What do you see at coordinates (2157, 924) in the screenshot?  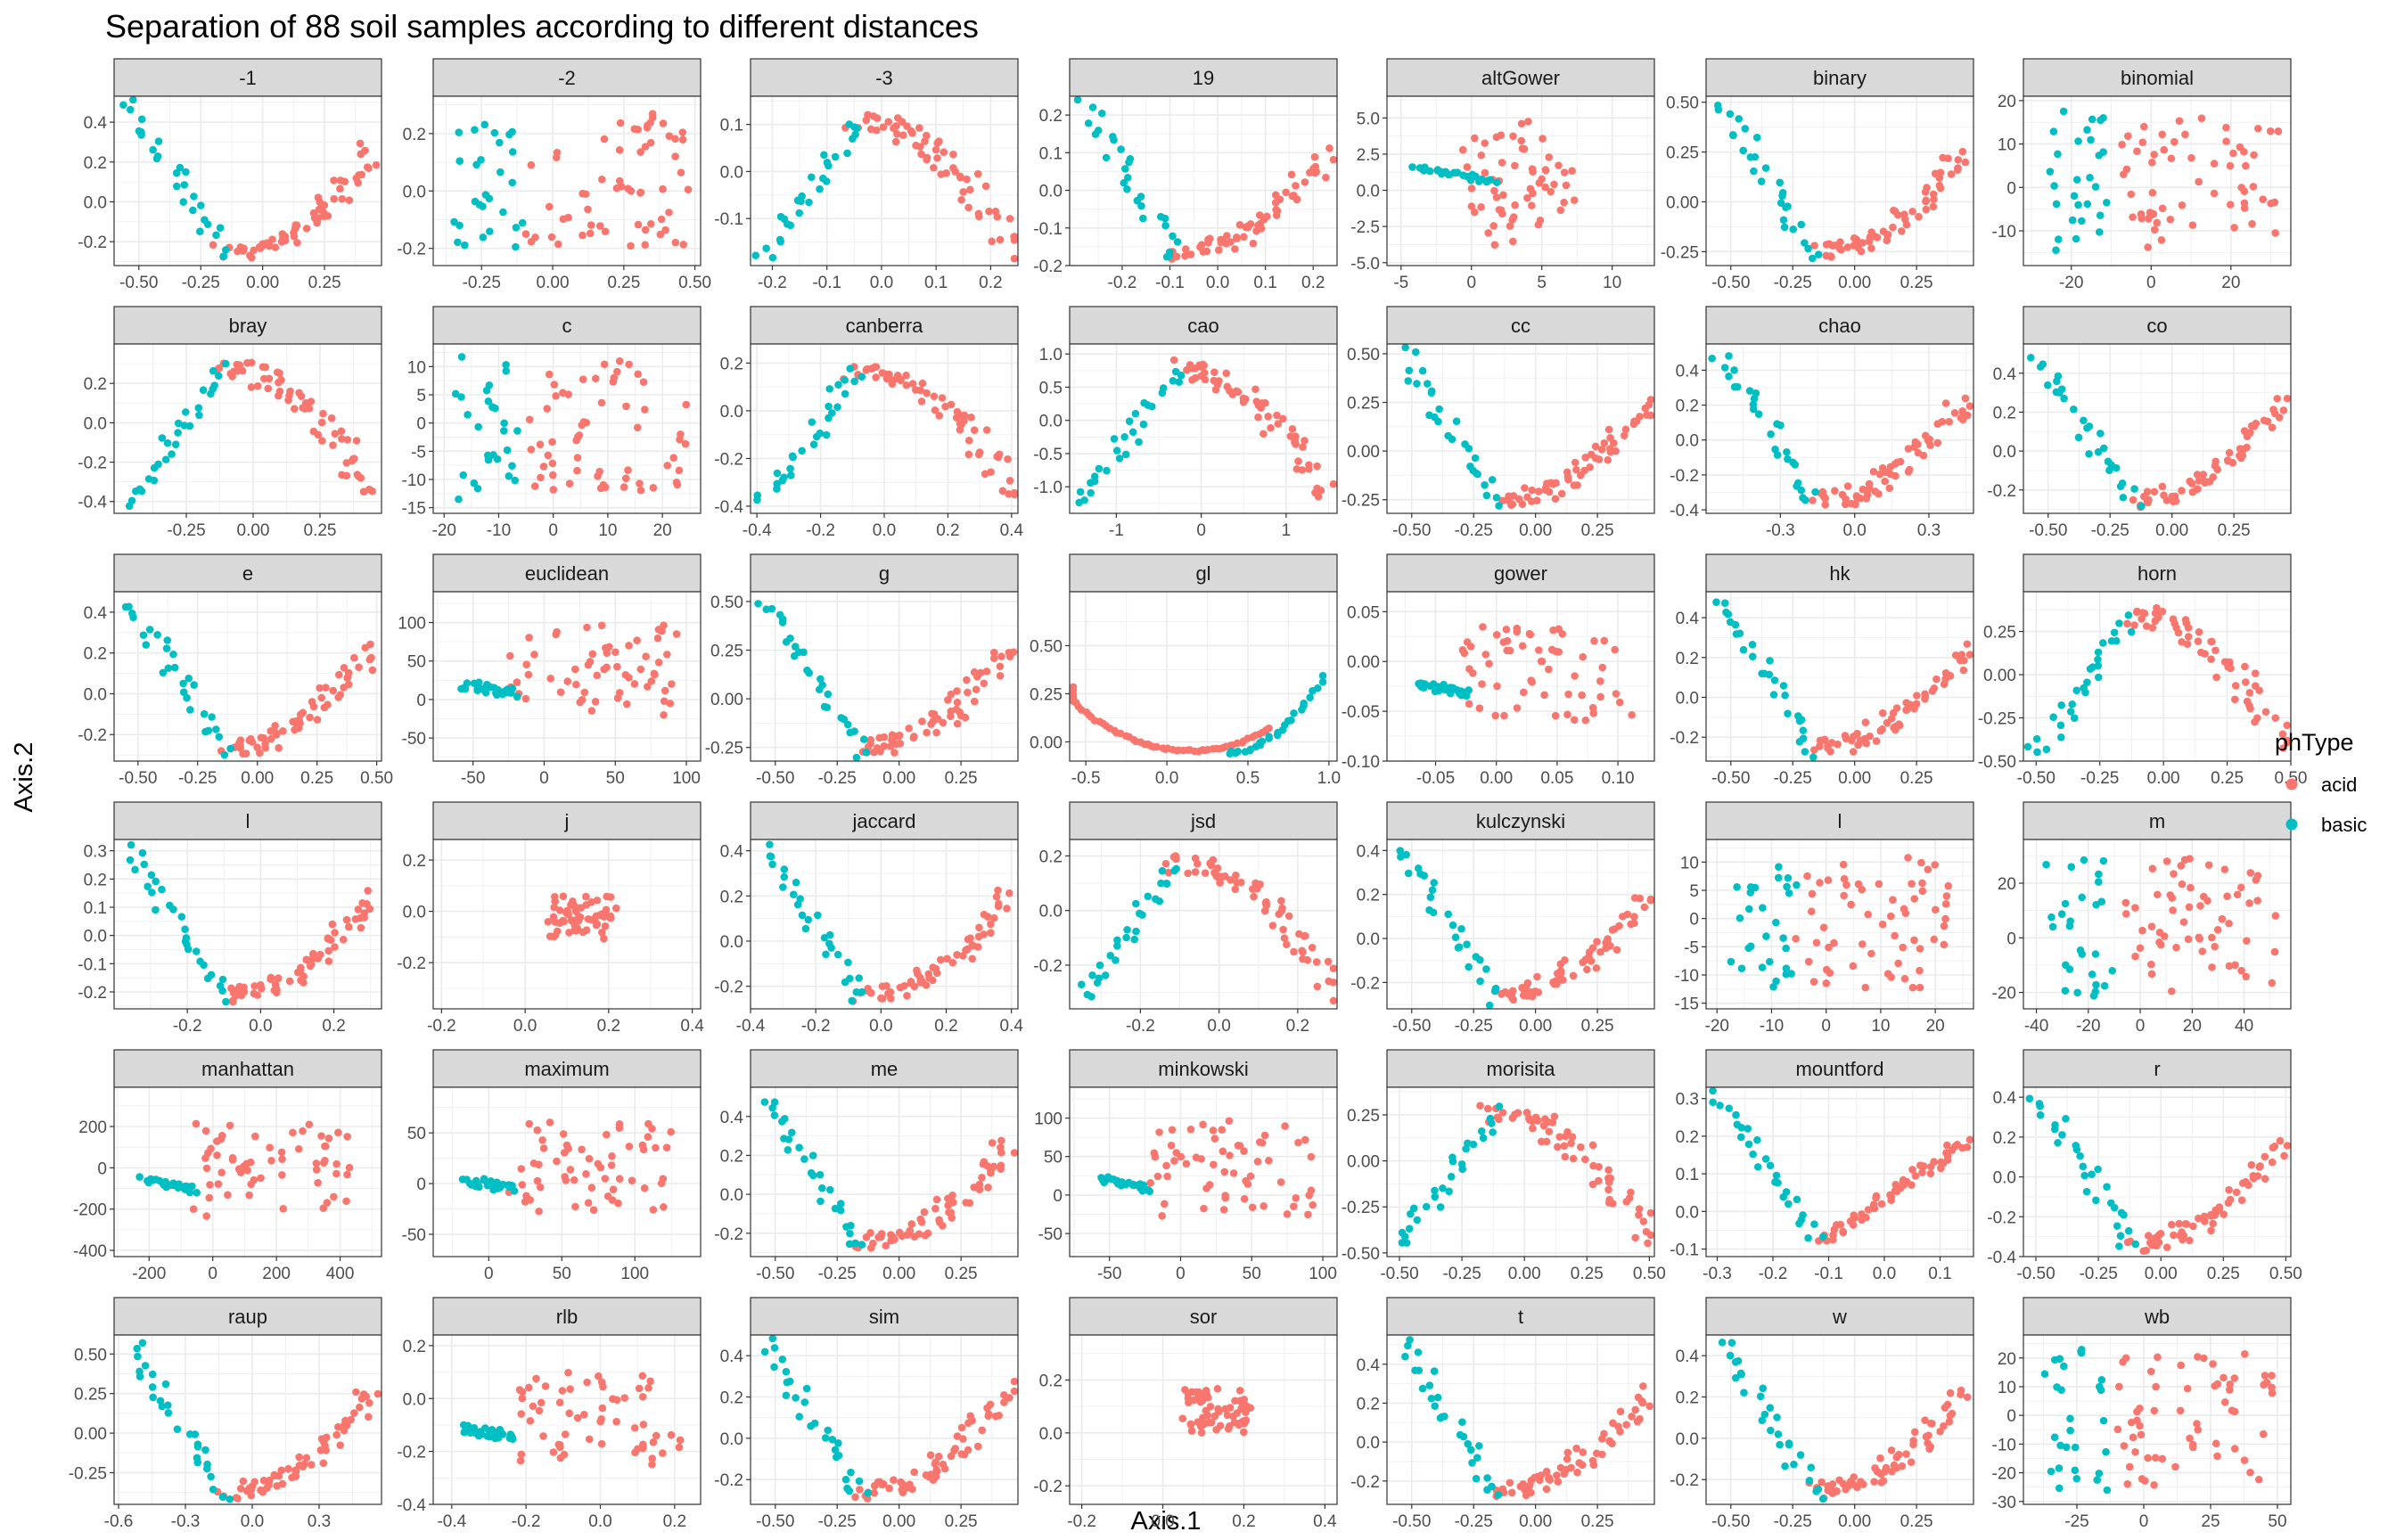 I see `panel-border` at bounding box center [2157, 924].